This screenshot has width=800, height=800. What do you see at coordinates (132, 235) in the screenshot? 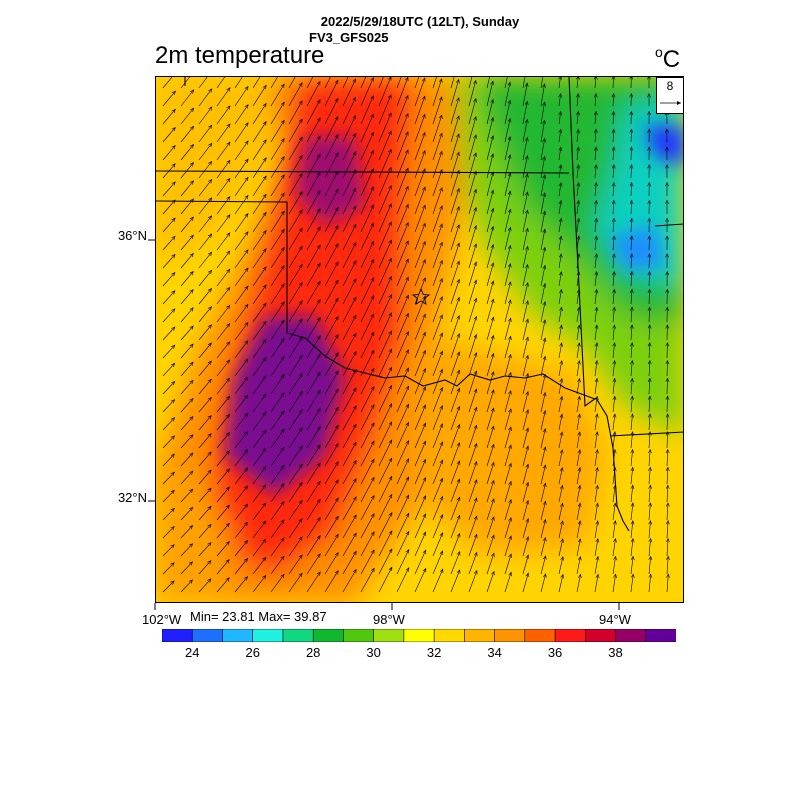
I see `lat-label-36n: 36°N` at bounding box center [132, 235].